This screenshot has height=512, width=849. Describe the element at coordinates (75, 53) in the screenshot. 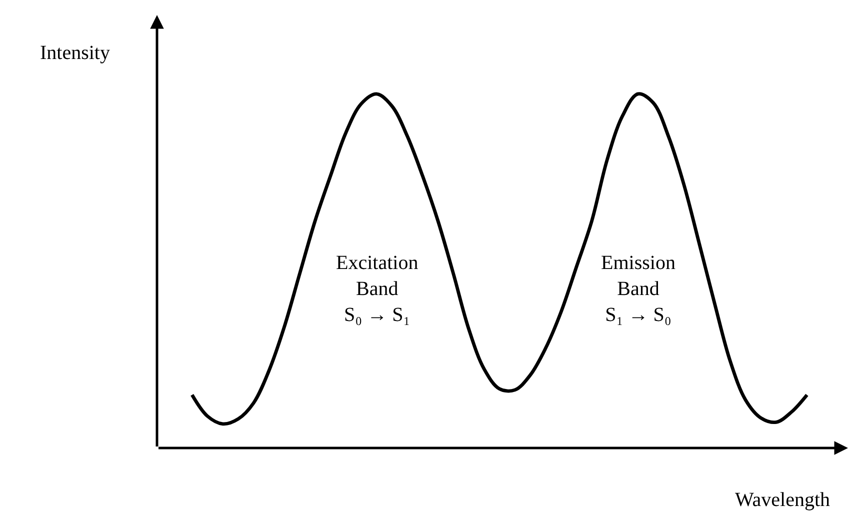

I see `y-axis-title: Intensity` at that location.